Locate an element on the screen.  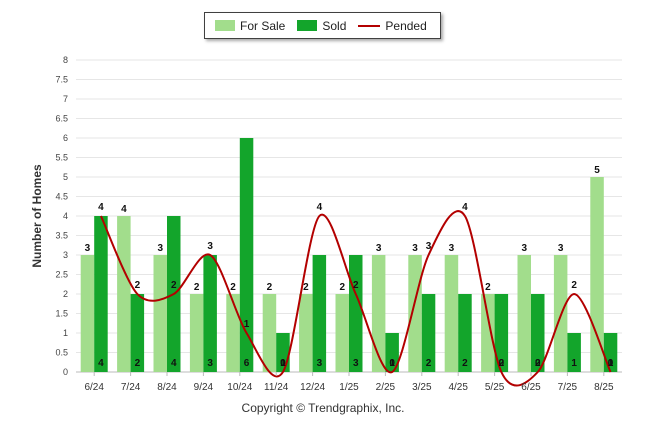
x-tick-label: 11/24 is located at coordinates (276, 387).